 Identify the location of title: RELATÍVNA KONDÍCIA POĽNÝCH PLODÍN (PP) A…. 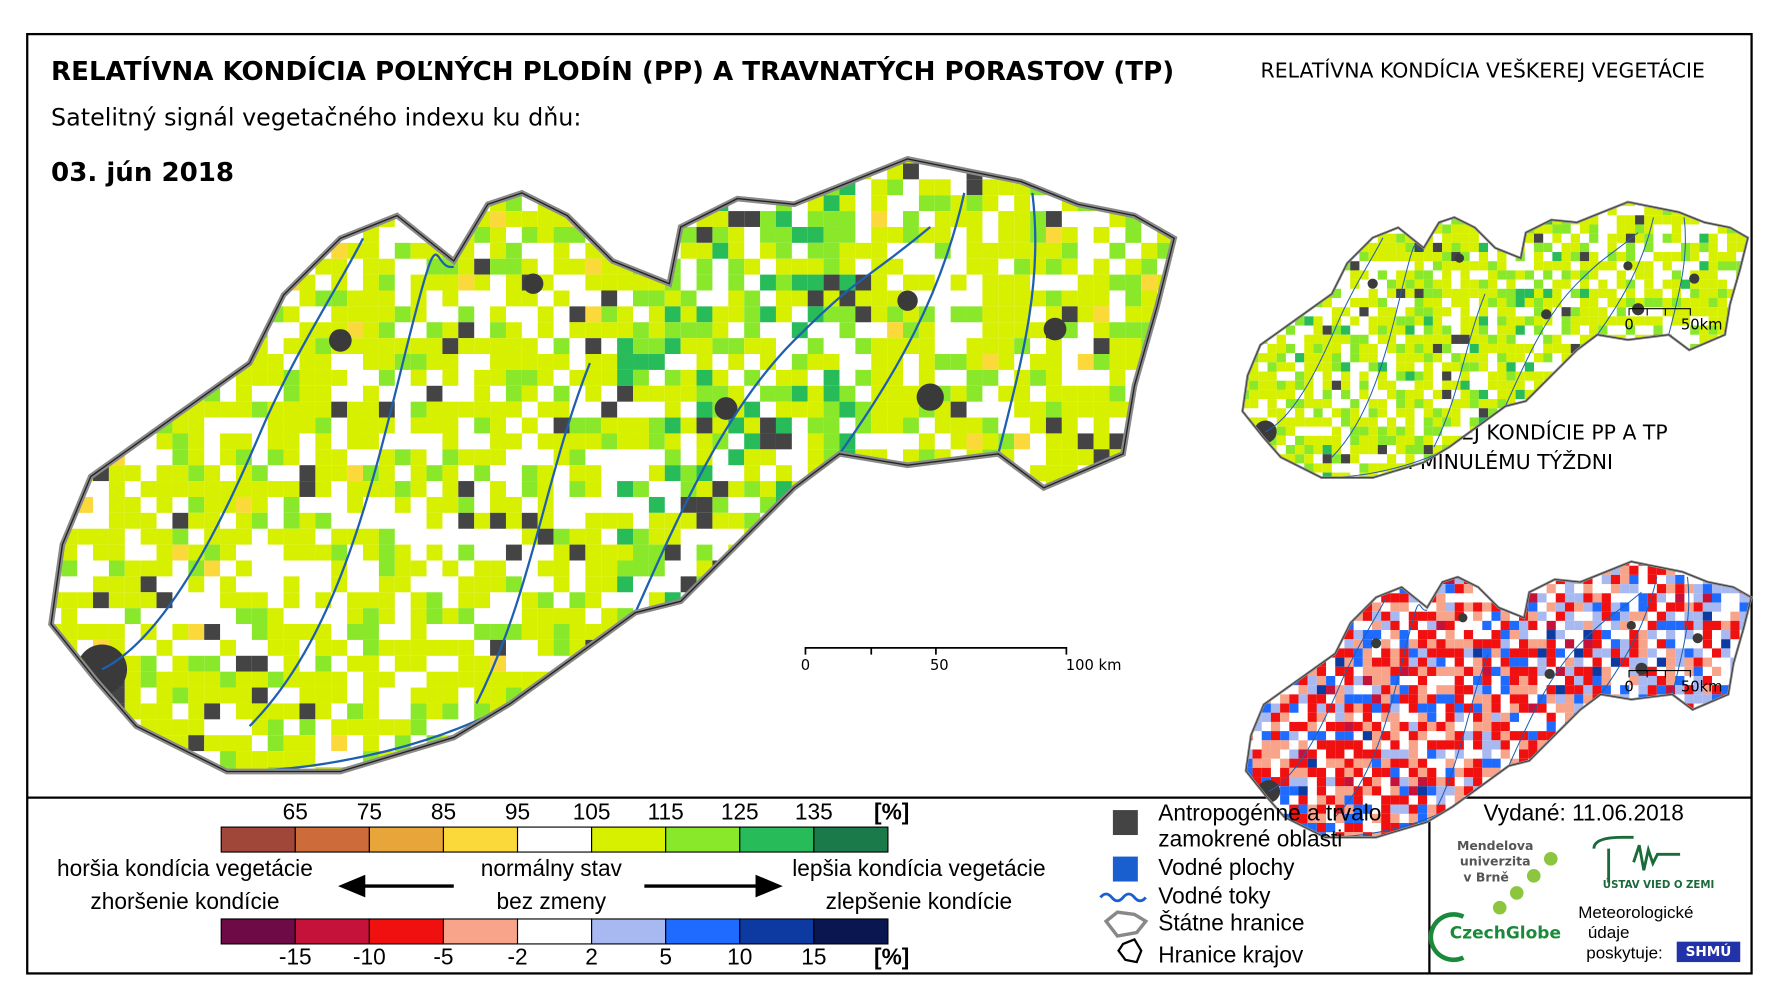
(612, 71).